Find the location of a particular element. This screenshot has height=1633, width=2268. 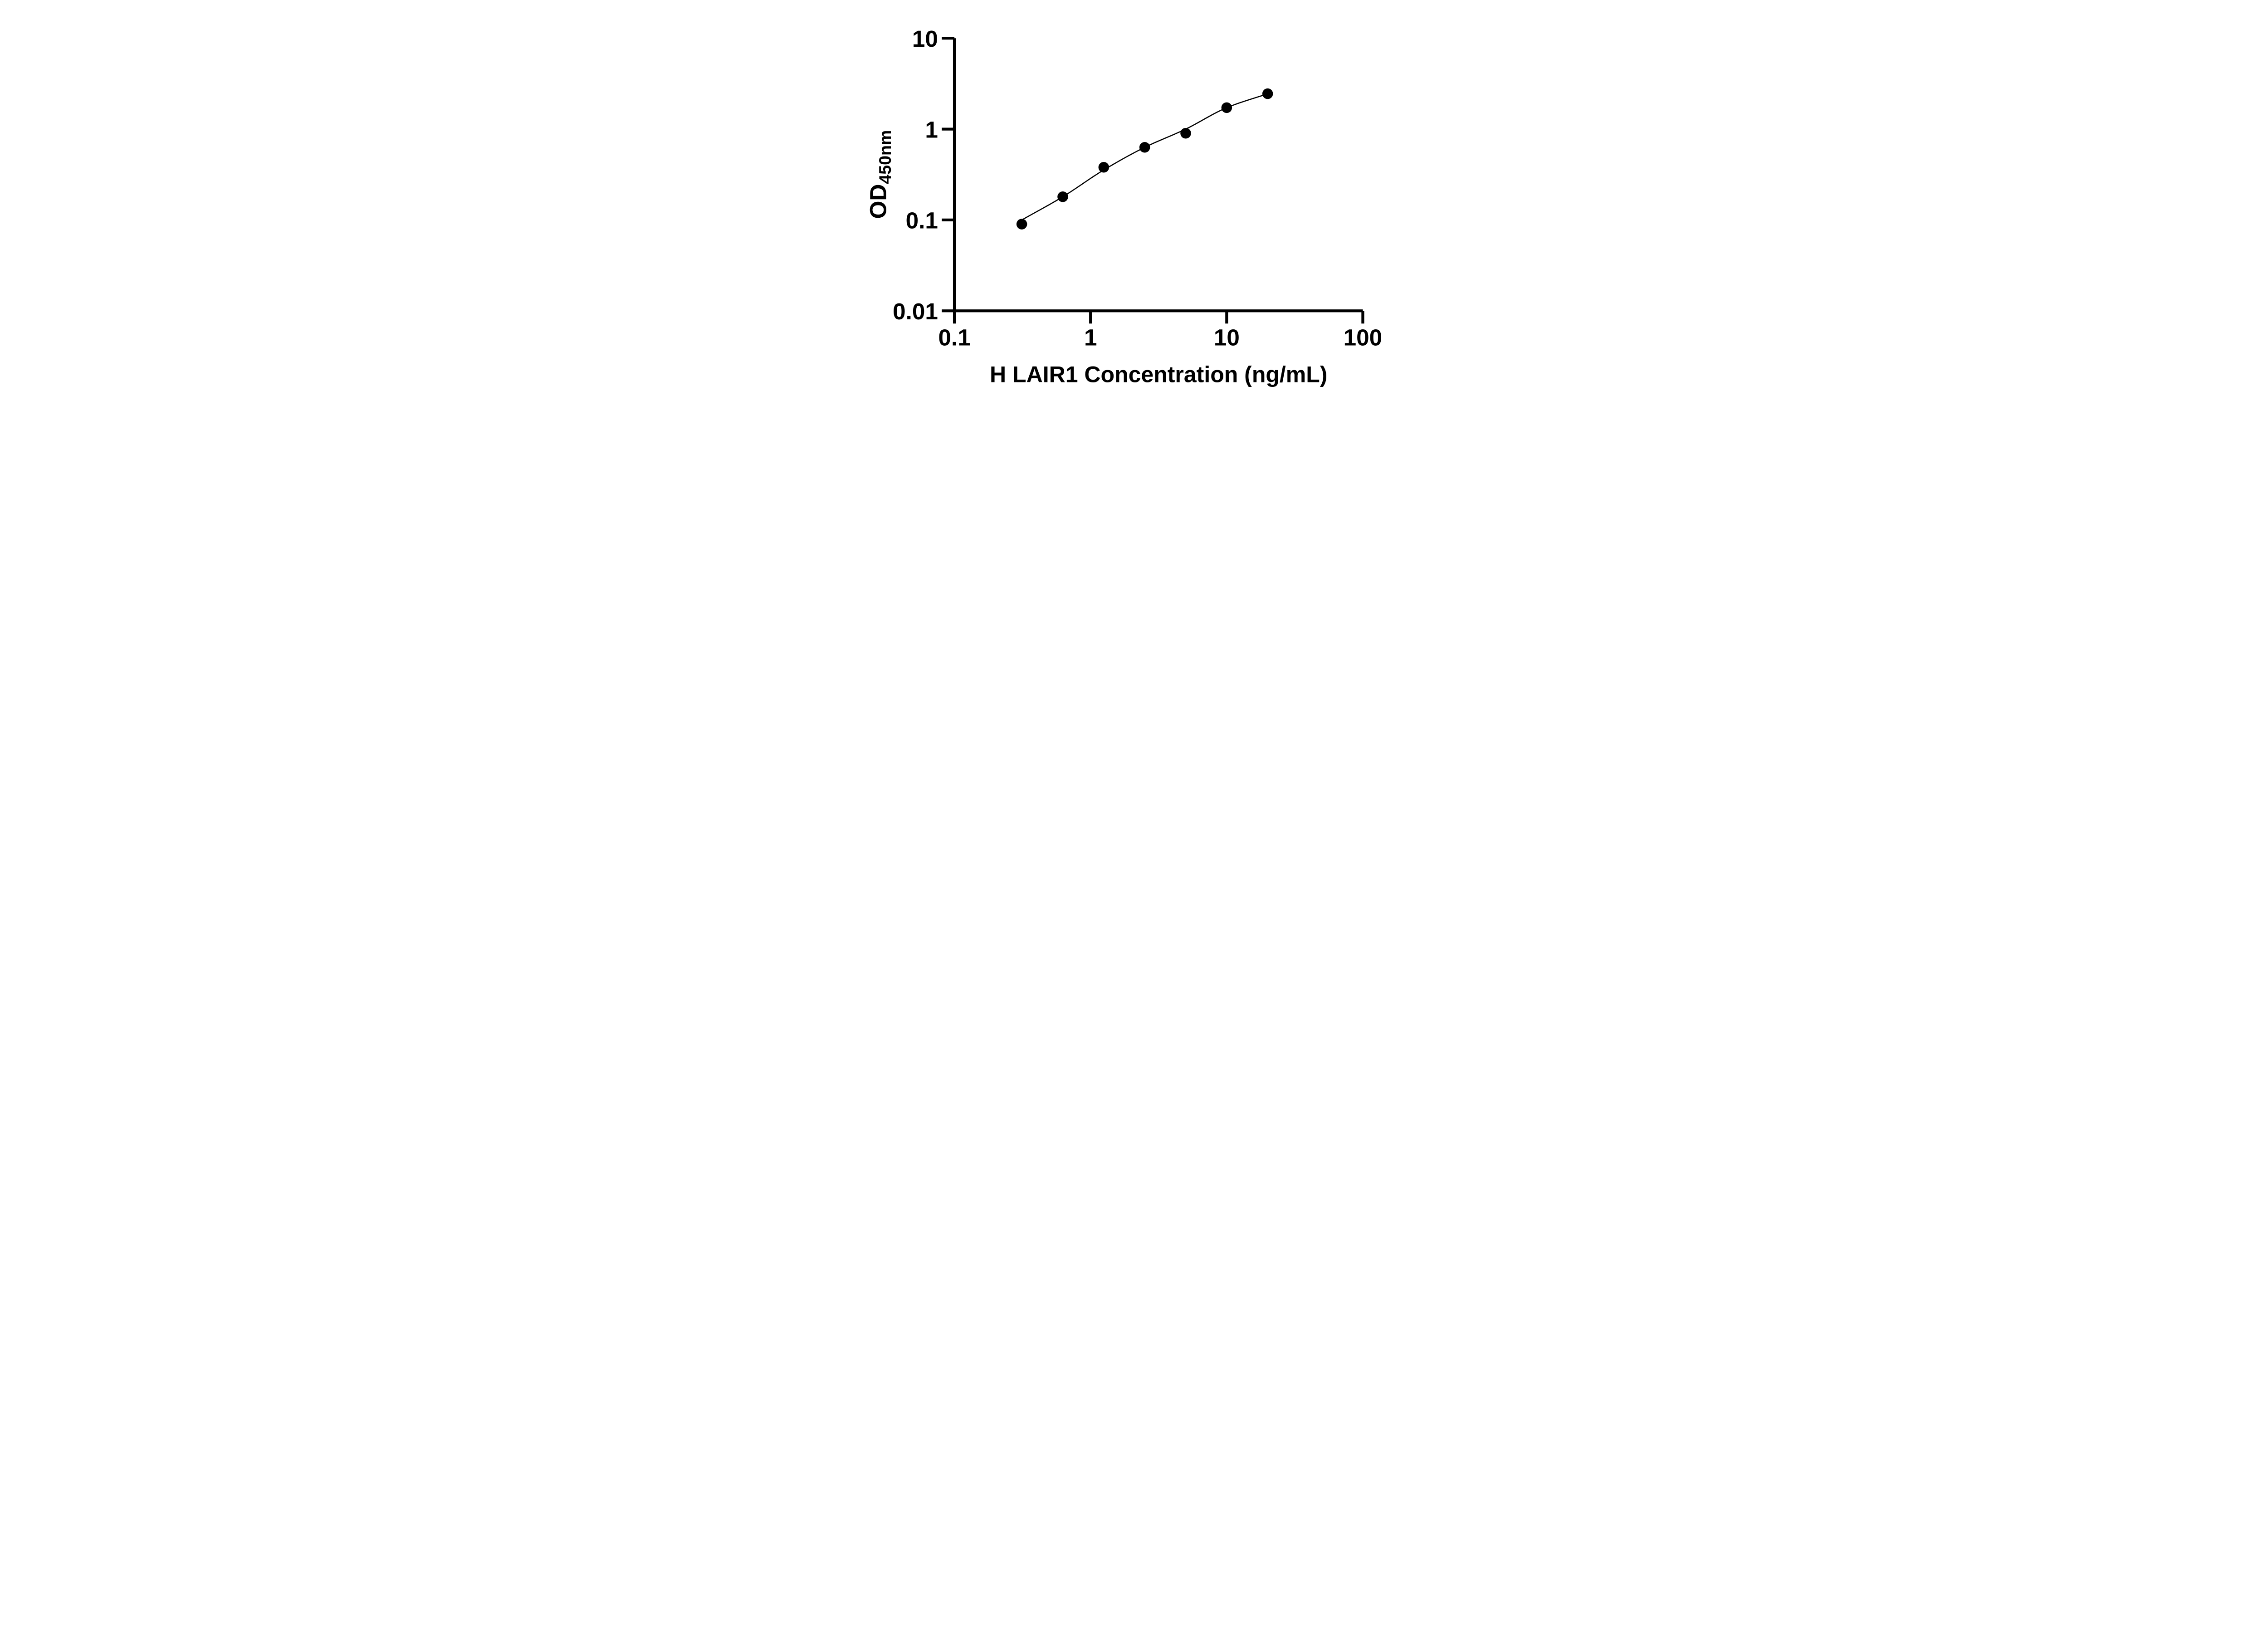

plot-axes is located at coordinates (1158, 175).